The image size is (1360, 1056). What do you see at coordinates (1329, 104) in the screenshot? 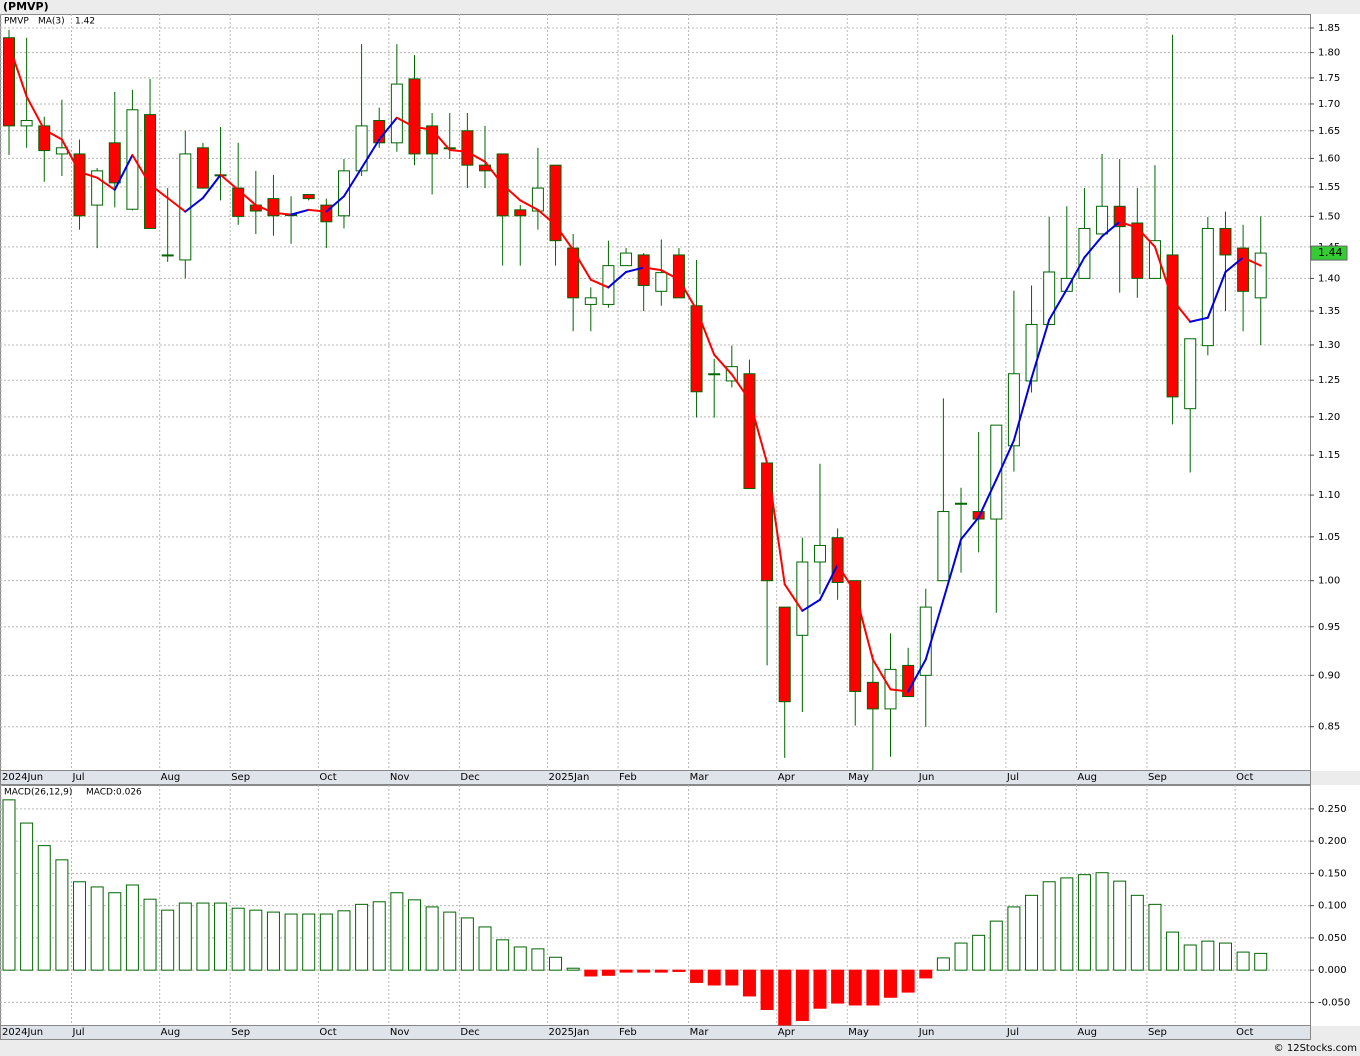
I see `y-tick-label: 1.70` at bounding box center [1329, 104].